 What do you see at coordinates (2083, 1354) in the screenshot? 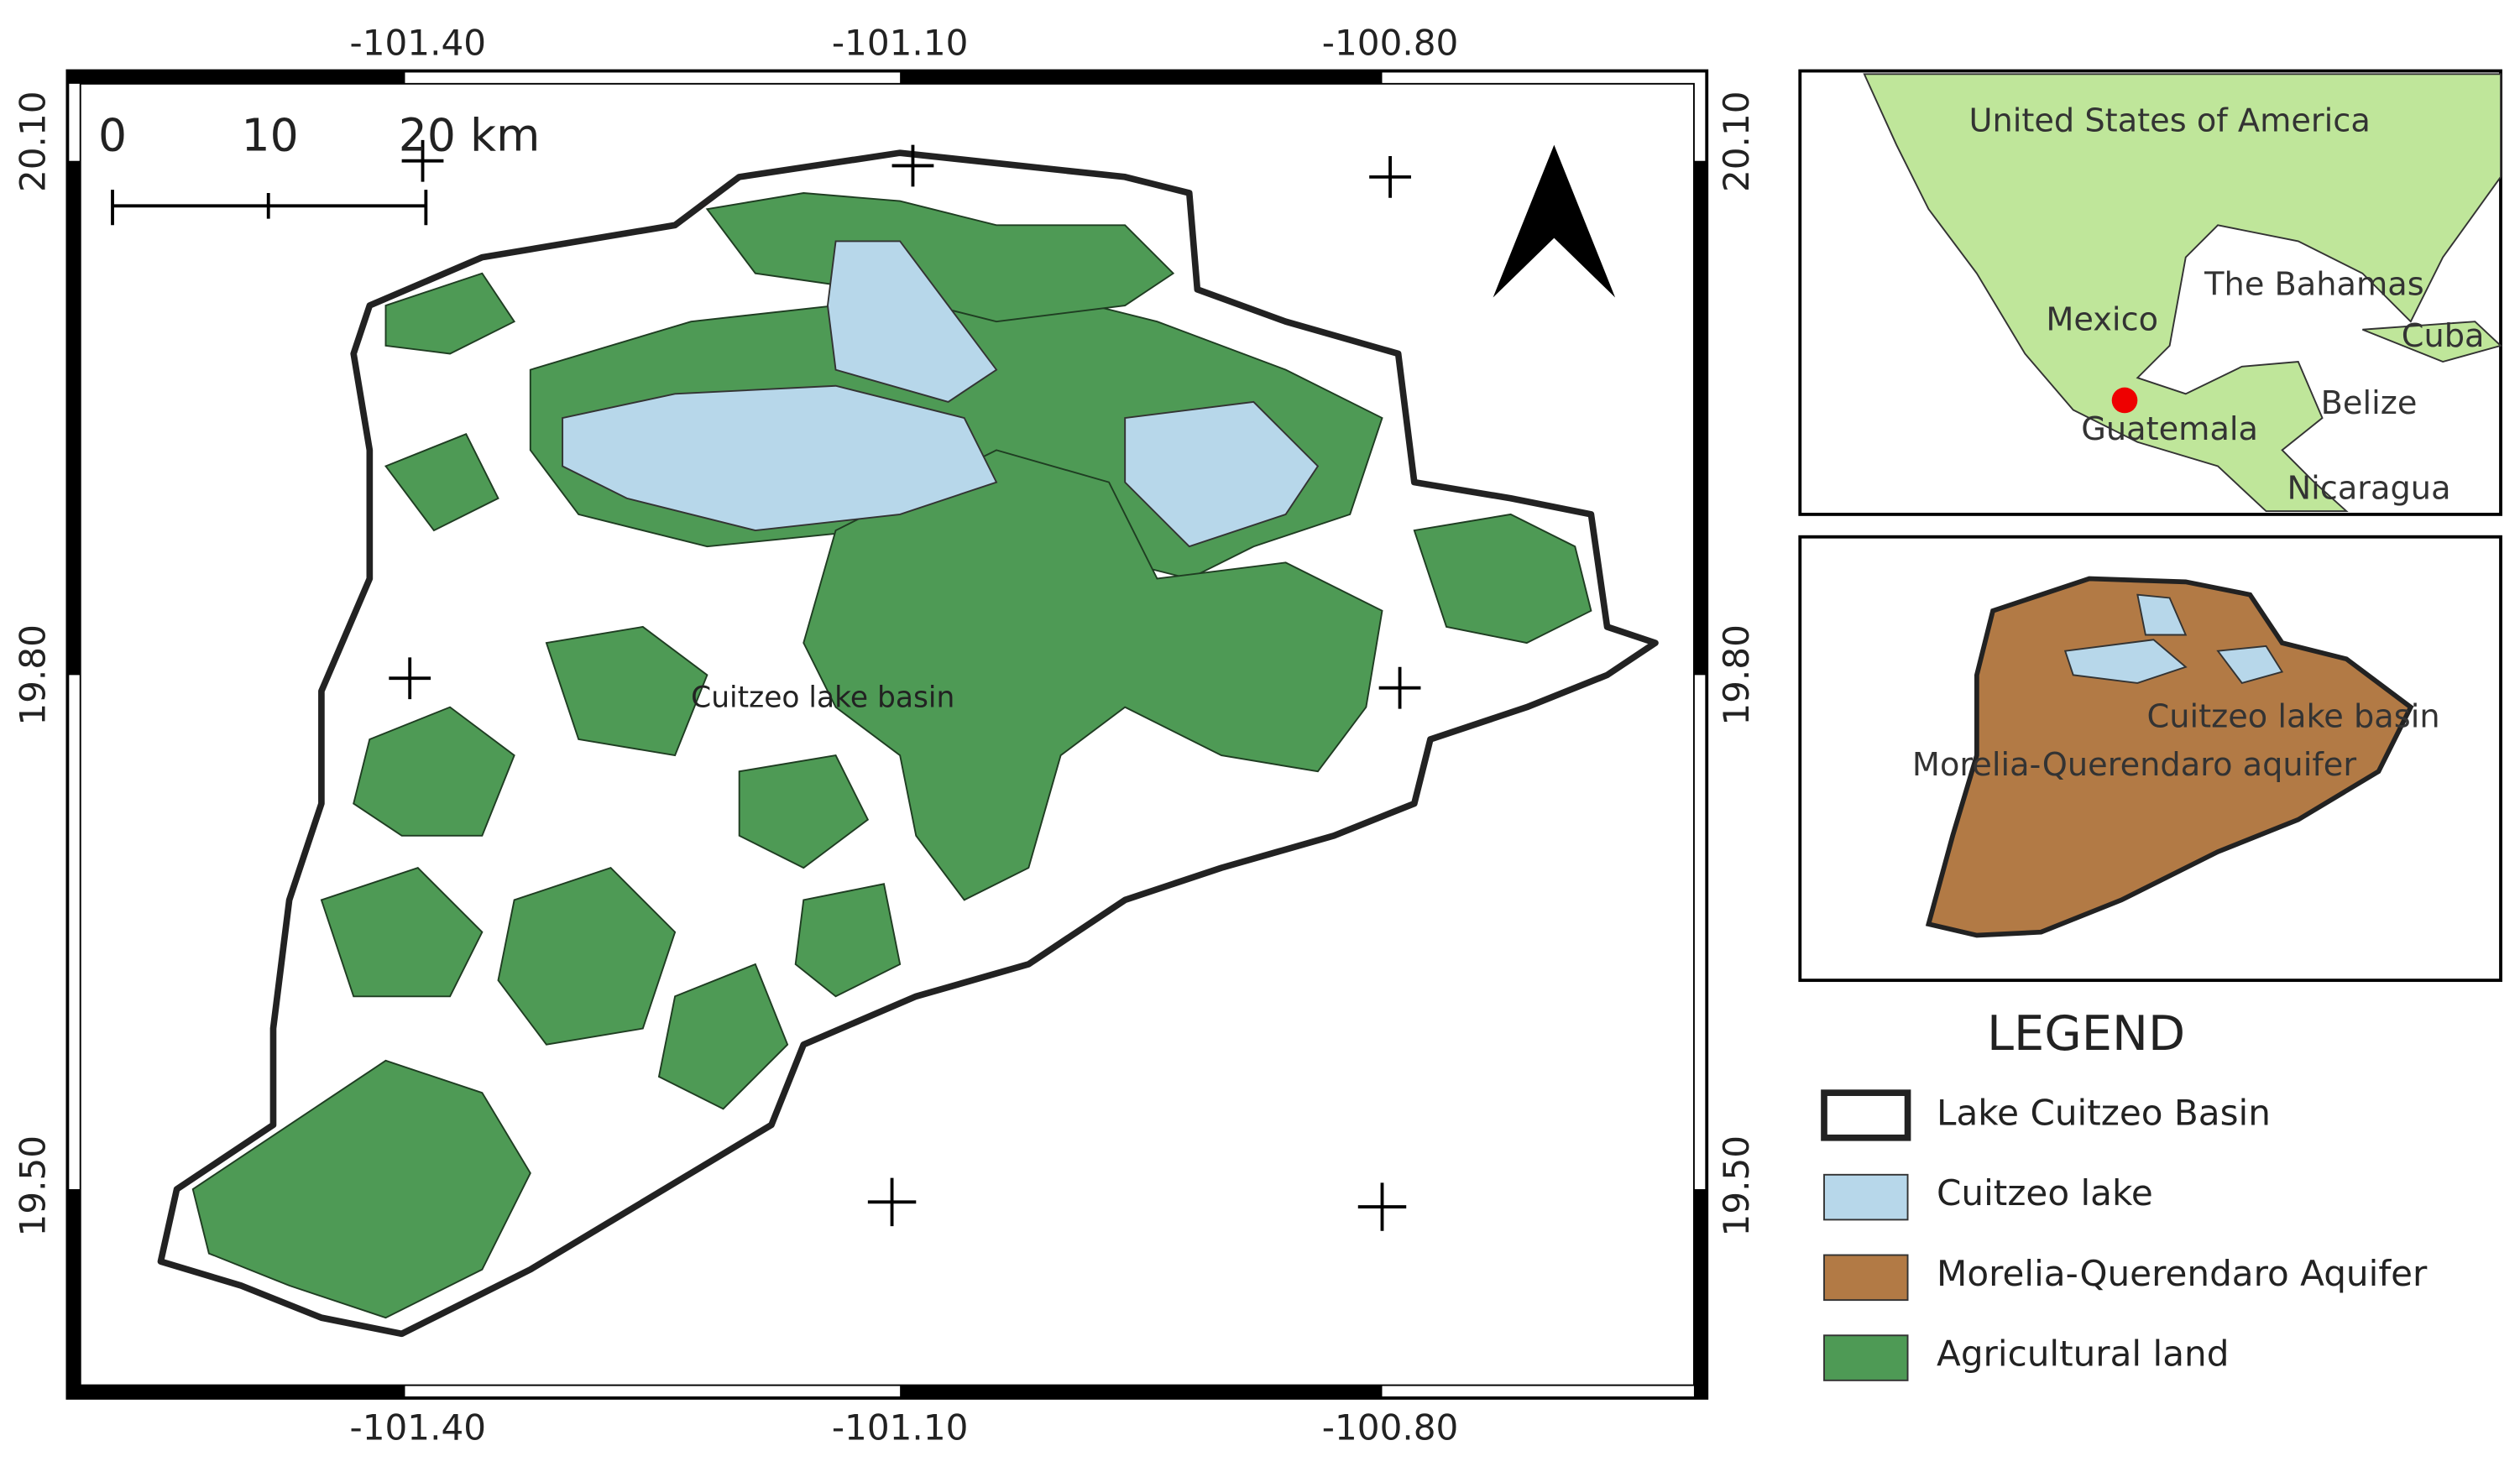
I see `legend-item: Agricultural land` at bounding box center [2083, 1354].